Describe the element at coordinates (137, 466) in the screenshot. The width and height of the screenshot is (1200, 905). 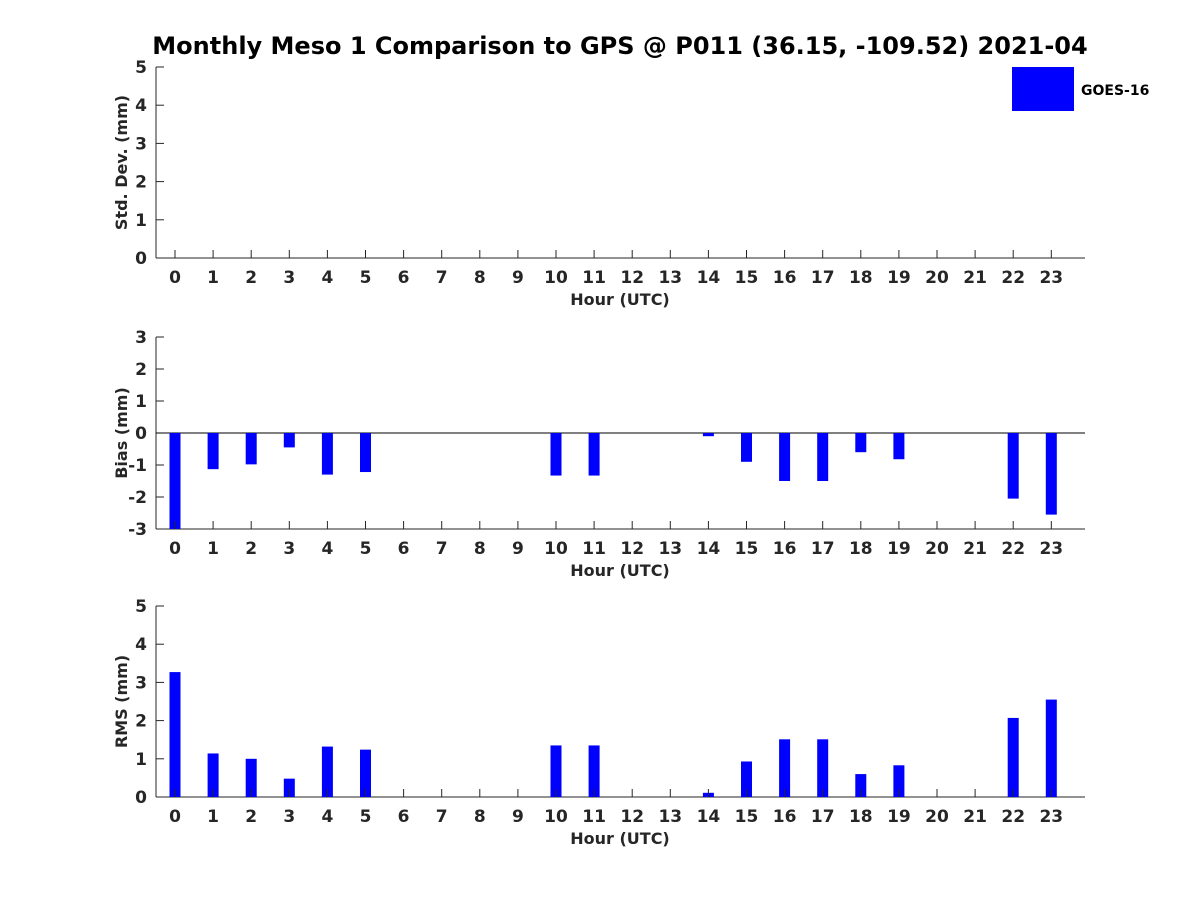
I see `y-tick-label: -1` at that location.